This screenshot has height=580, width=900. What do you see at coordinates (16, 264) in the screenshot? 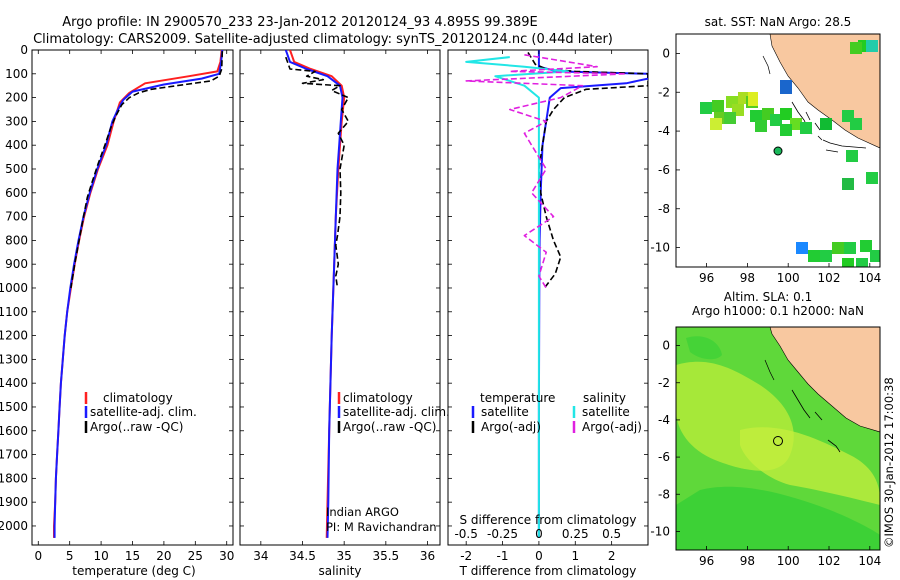
I see `depth-tick-label: 900` at bounding box center [16, 264].